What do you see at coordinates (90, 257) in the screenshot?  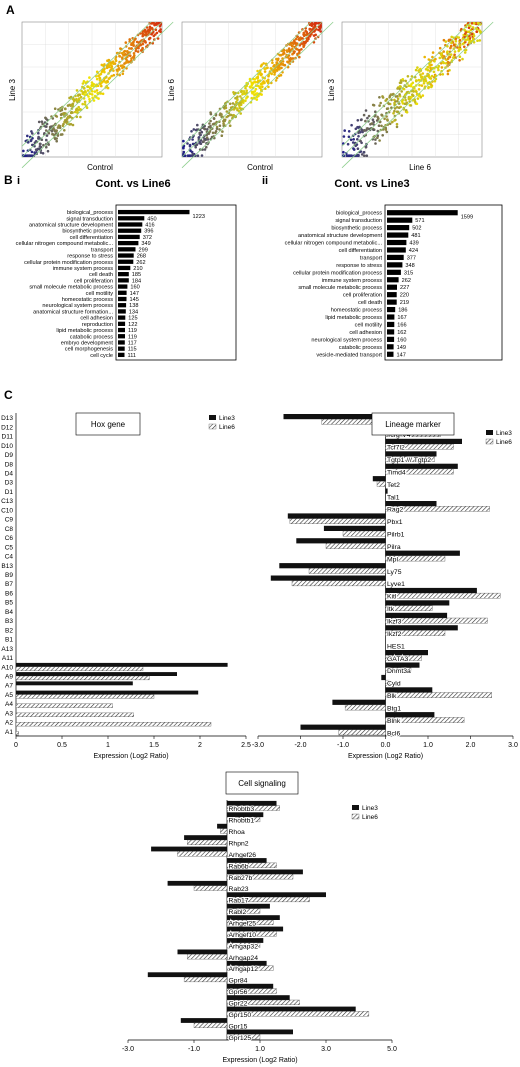 I see `category-label: response to stress` at bounding box center [90, 257].